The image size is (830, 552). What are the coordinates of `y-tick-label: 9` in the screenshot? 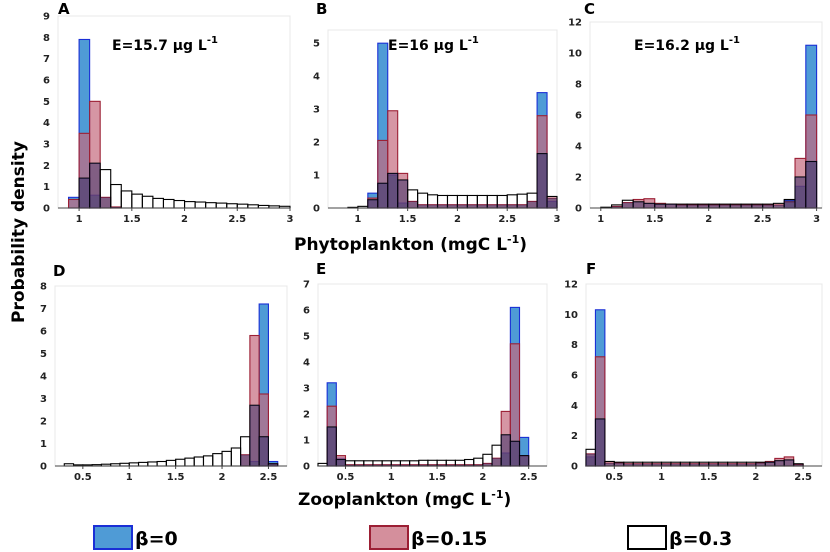 It's located at (46, 17).